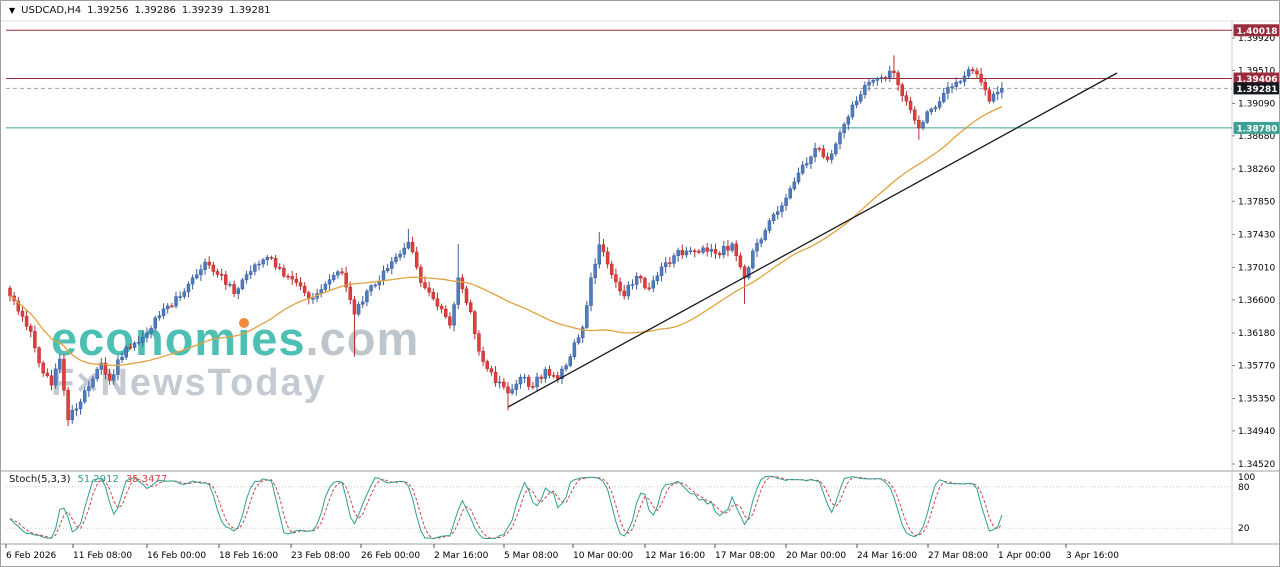 The height and width of the screenshot is (567, 1280). I want to click on time-axis-label: 1 Apr 00:00, so click(1024, 556).